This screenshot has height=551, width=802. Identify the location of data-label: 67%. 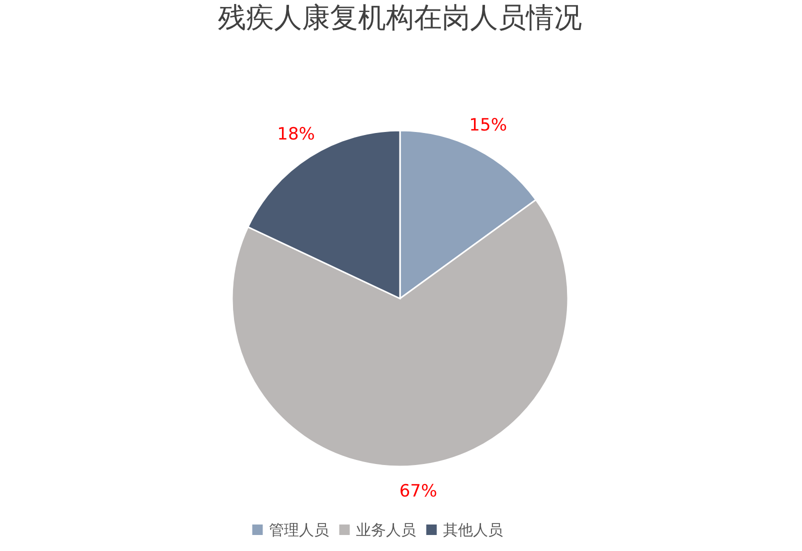
(418, 492).